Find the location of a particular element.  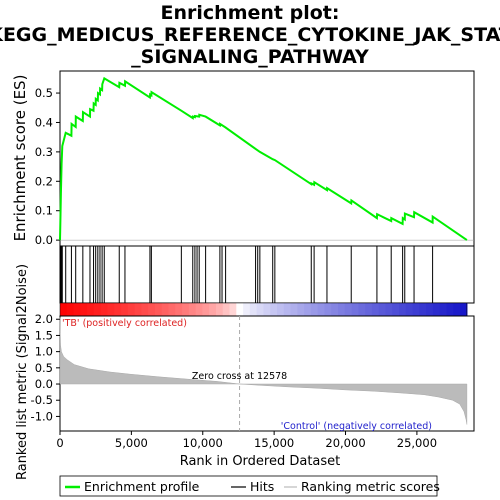

negative-correlation-label: 'Control' (negatively correlated) is located at coordinates (356, 426).